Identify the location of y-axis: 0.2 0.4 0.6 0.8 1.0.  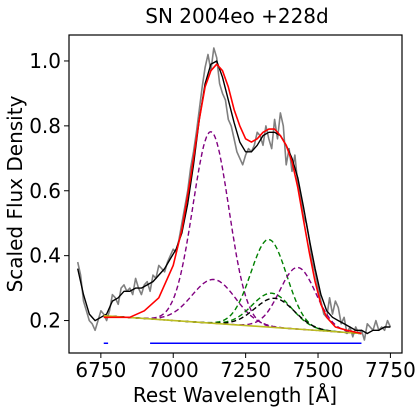
(49, 191).